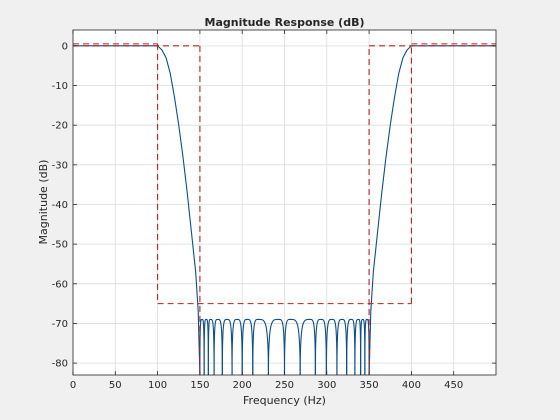 The height and width of the screenshot is (420, 560). I want to click on x-tick-label: 50, so click(115, 385).